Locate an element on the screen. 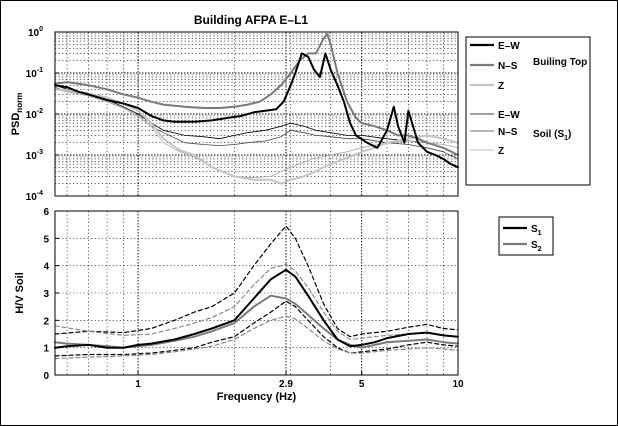 The height and width of the screenshot is (426, 618). y-tick-label: 10⁻² is located at coordinates (34, 114).